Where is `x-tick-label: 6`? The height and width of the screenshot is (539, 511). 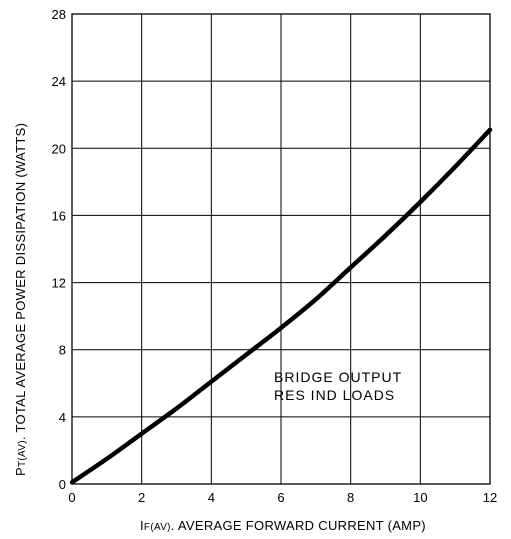 x-tick-label: 6 is located at coordinates (280, 497).